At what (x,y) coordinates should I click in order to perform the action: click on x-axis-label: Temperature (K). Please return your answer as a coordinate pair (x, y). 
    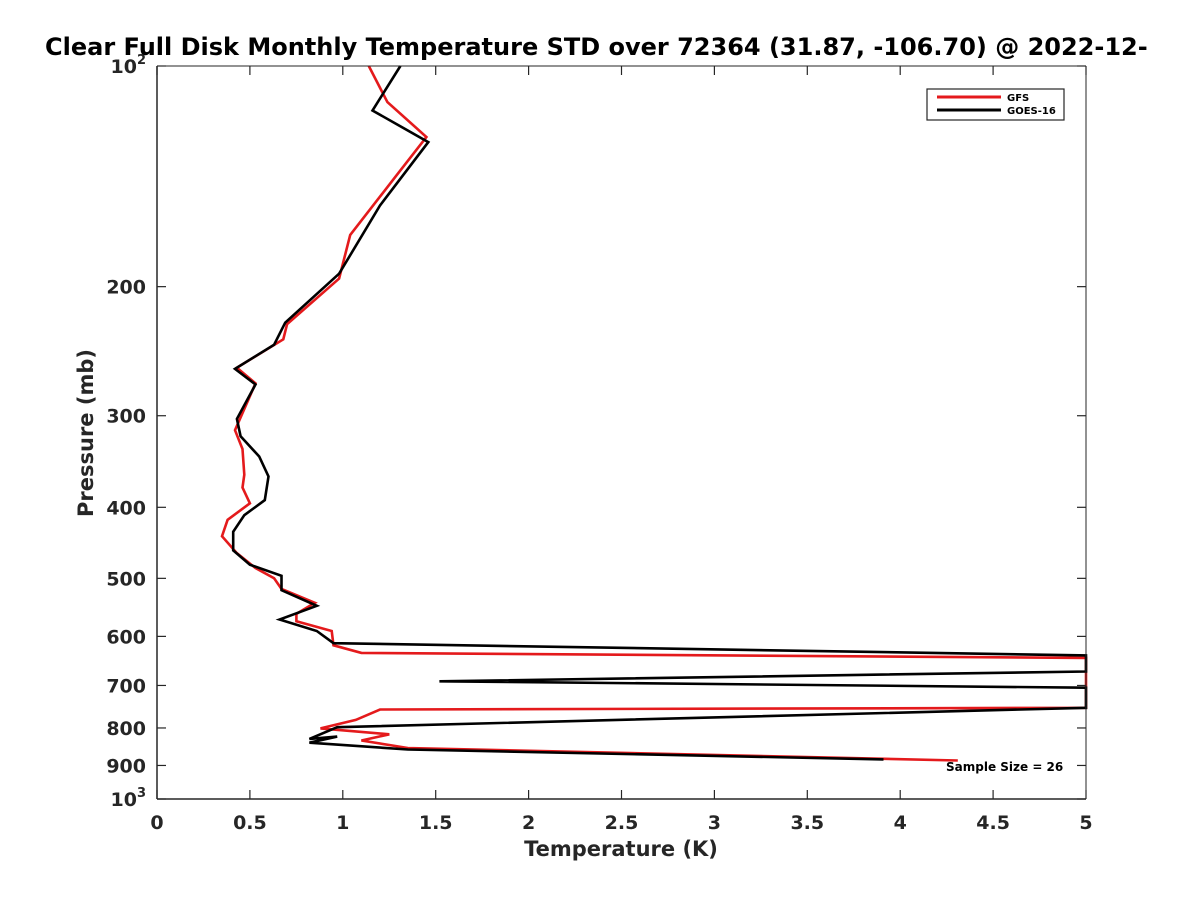
    Looking at the image, I should click on (621, 849).